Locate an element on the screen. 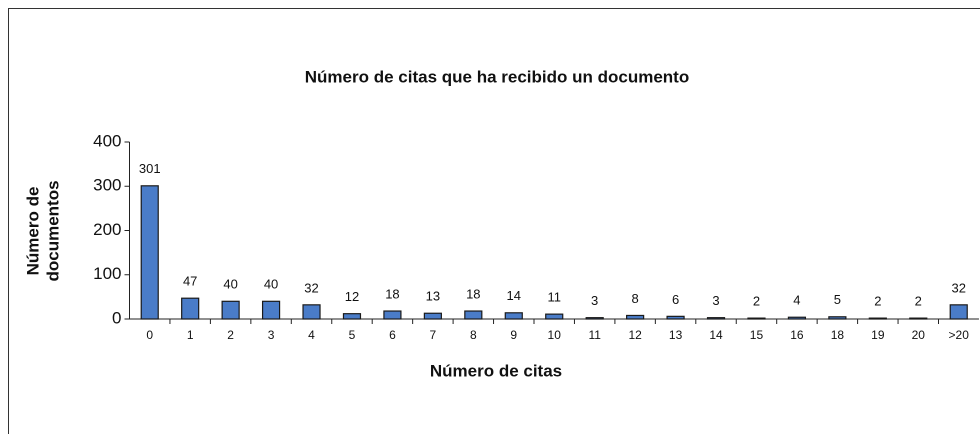 Image resolution: width=980 pixels, height=434 pixels. x-tick-label: 13 is located at coordinates (676, 335).